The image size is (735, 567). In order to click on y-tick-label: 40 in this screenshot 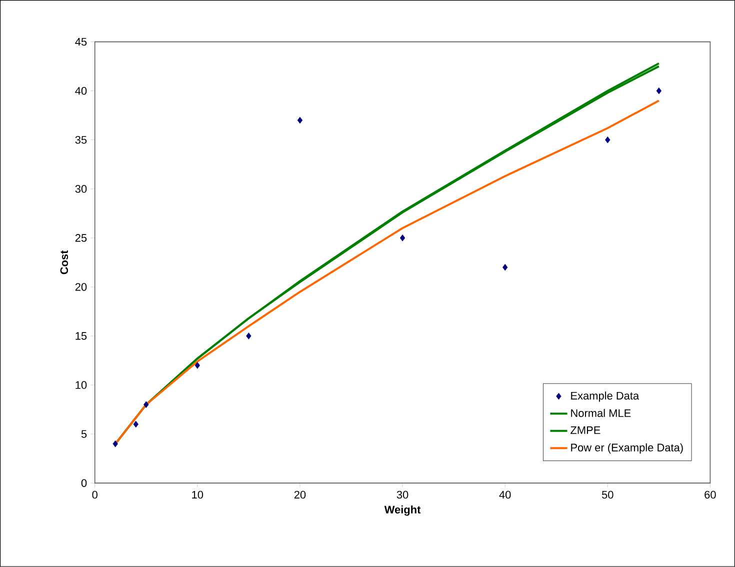, I will do `click(81, 91)`.